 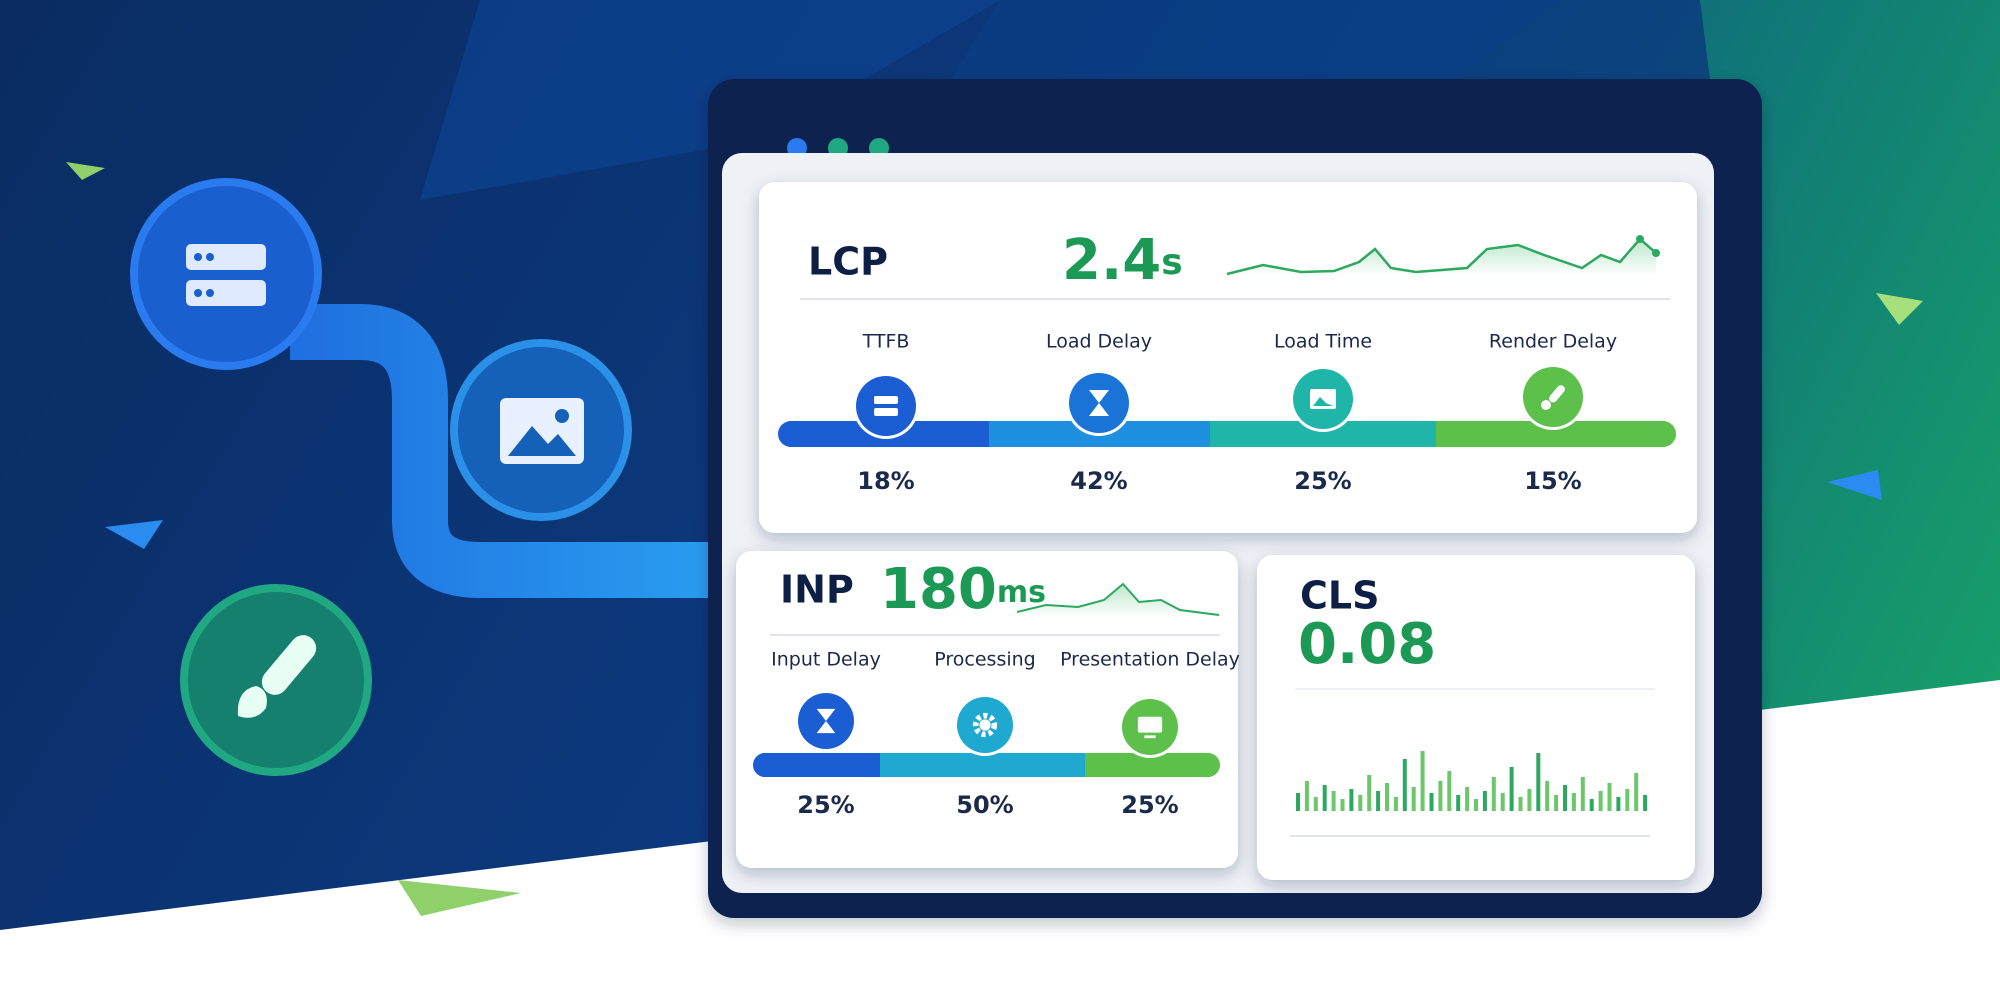 I want to click on image-node, so click(x=541, y=430).